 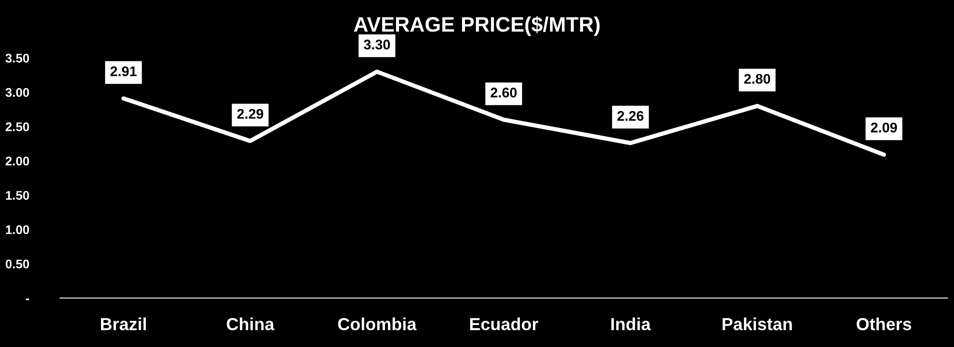 I want to click on y-tick-label: 1.00, so click(x=18, y=229).